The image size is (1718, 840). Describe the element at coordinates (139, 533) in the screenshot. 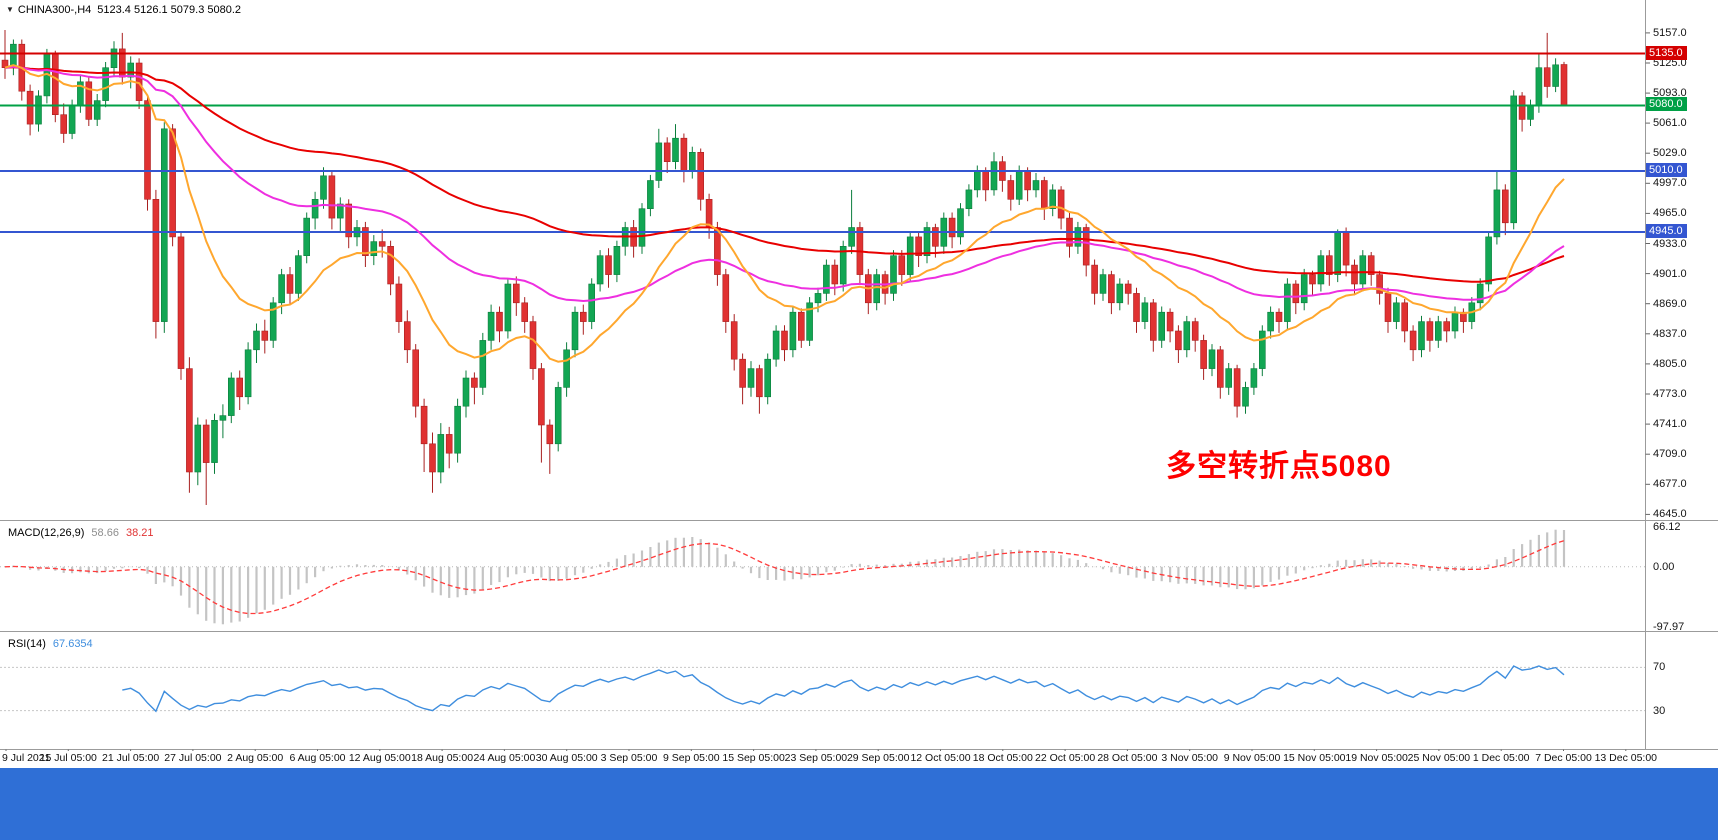

I see `macd-signal-value: 38.21` at that location.